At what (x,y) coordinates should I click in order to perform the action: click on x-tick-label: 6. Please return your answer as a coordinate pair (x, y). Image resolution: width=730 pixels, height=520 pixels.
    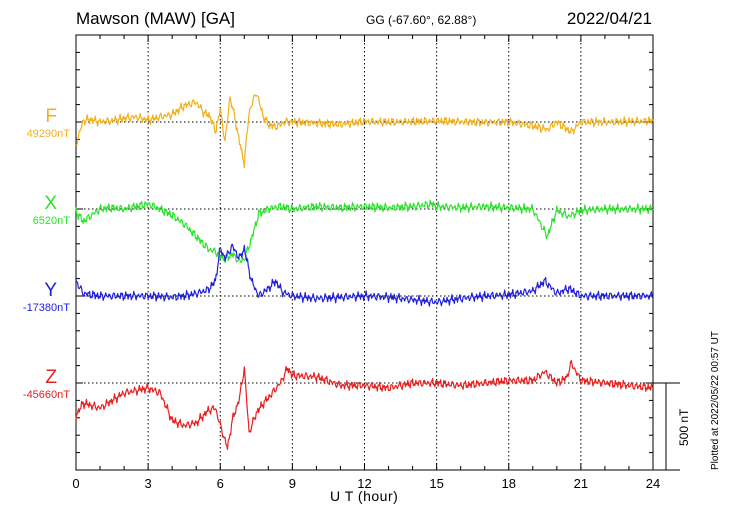
    Looking at the image, I should click on (220, 483).